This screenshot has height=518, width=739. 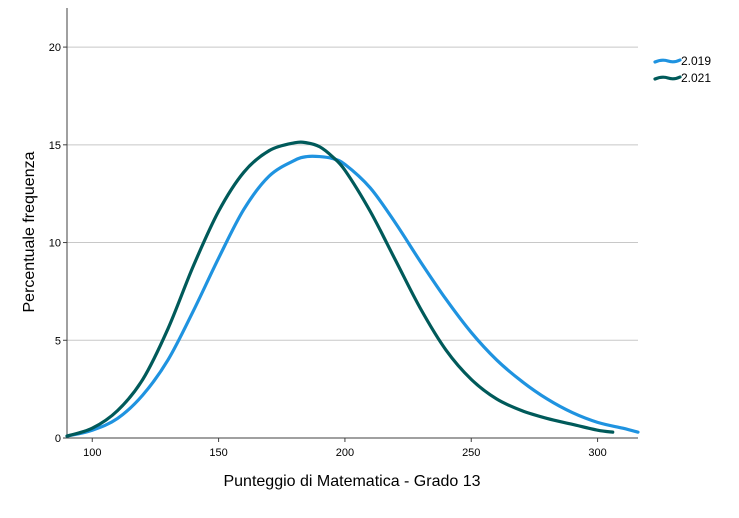 I want to click on y-tick-label: 20, so click(x=55, y=48).